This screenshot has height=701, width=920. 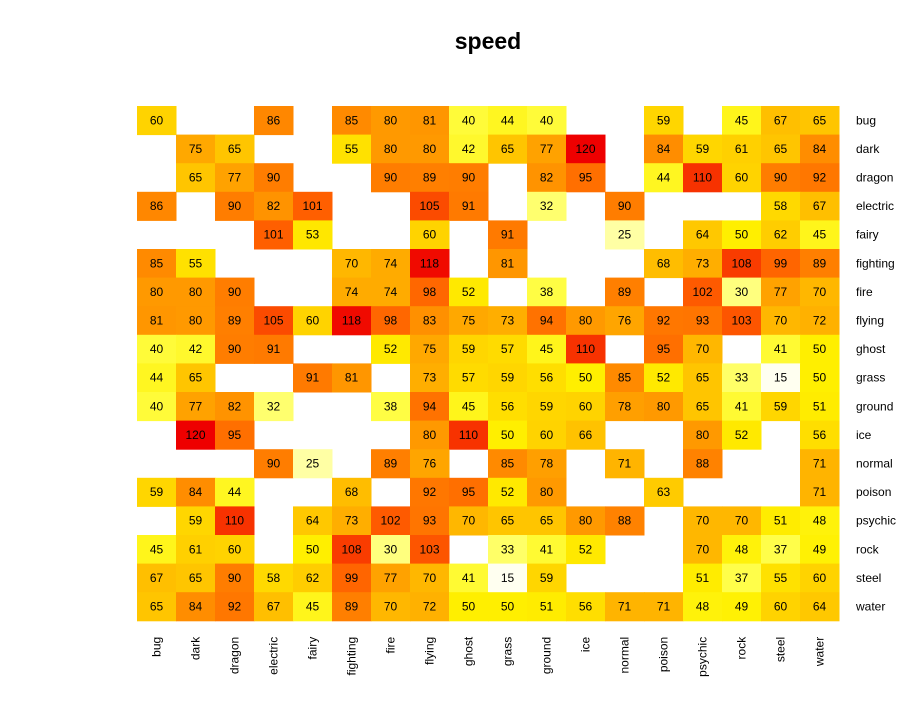 What do you see at coordinates (664, 492) in the screenshot?
I see `cell-value-label: 63` at bounding box center [664, 492].